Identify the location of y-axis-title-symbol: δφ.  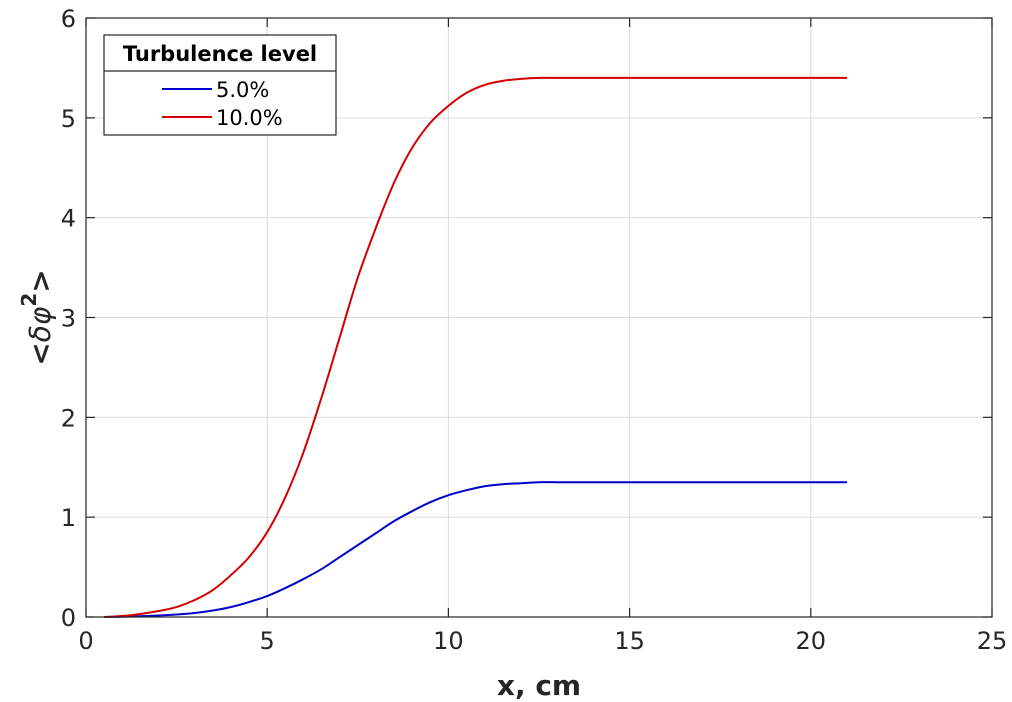
(40, 324).